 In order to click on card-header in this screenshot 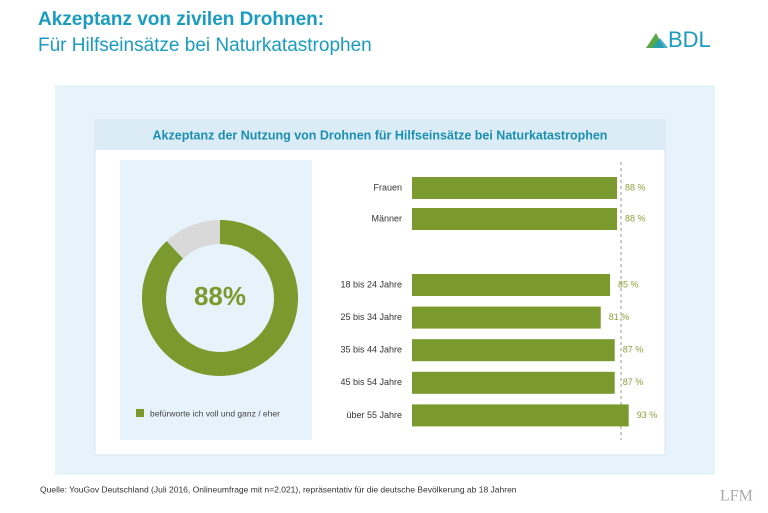, I will do `click(380, 135)`.